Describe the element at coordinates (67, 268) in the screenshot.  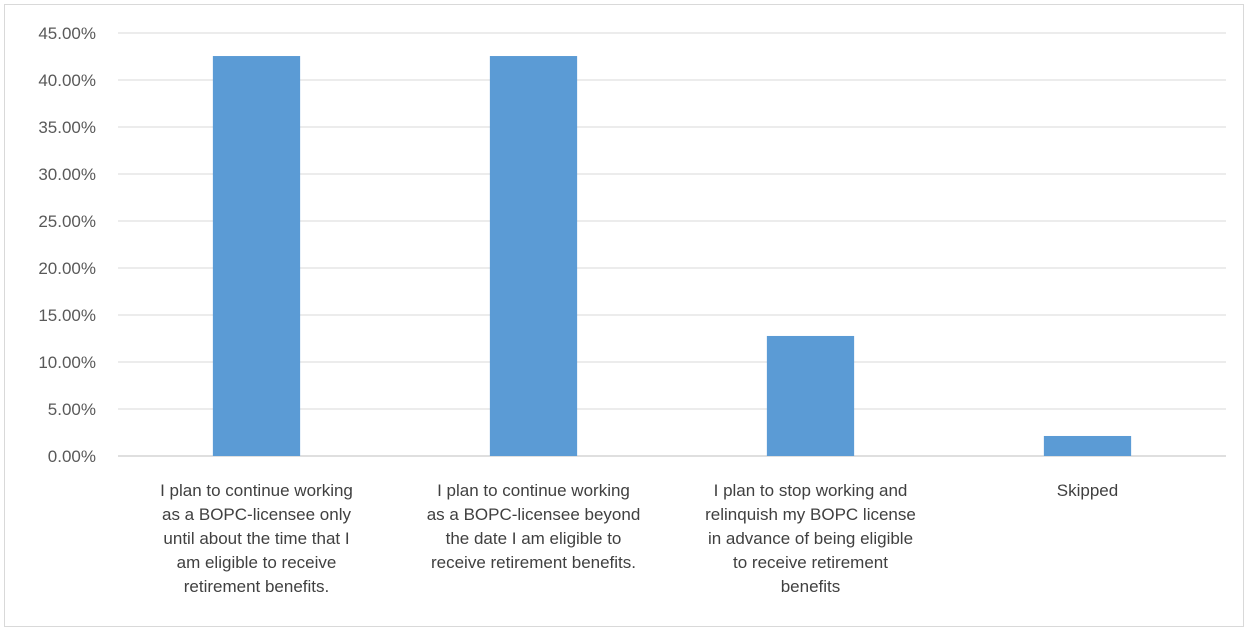
I see `y-tick-label: 20.00%` at that location.